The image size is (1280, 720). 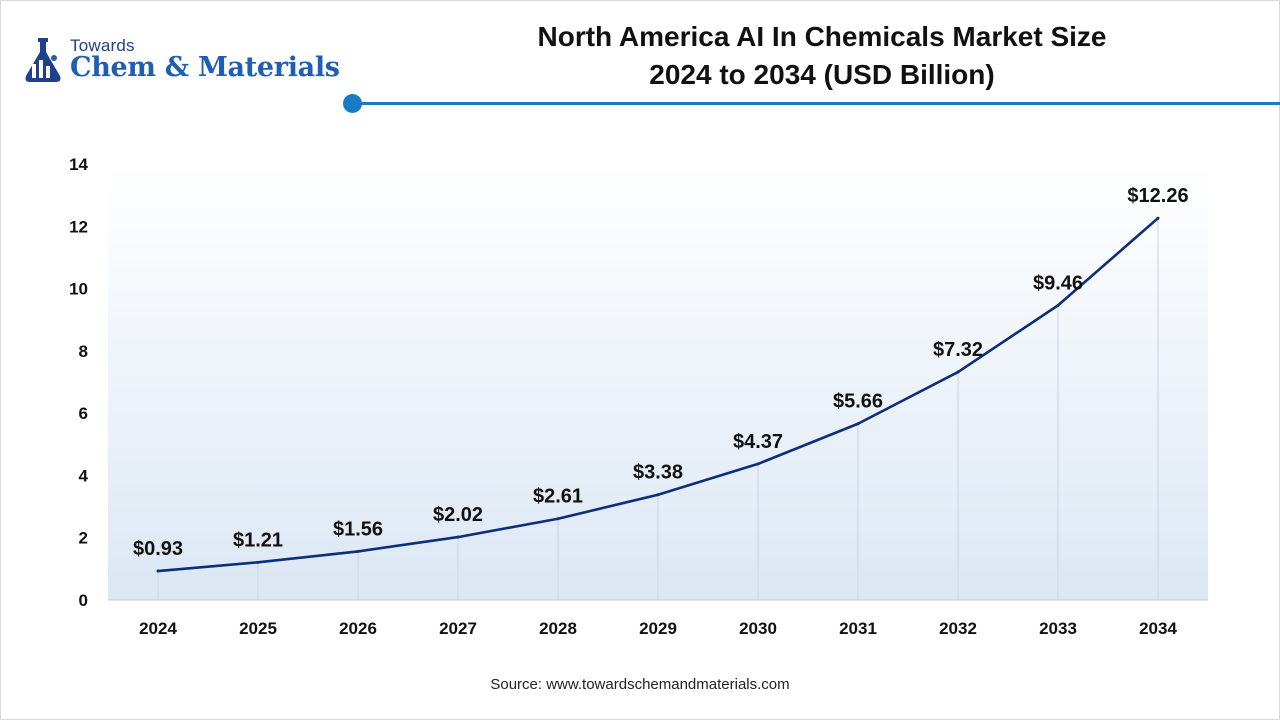 I want to click on y-tick-label: 6, so click(x=83, y=413).